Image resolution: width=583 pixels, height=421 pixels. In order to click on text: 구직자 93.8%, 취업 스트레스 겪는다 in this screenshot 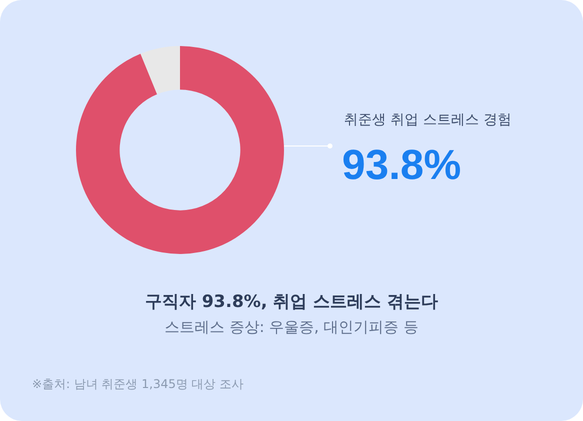, I will do `click(292, 302)`.